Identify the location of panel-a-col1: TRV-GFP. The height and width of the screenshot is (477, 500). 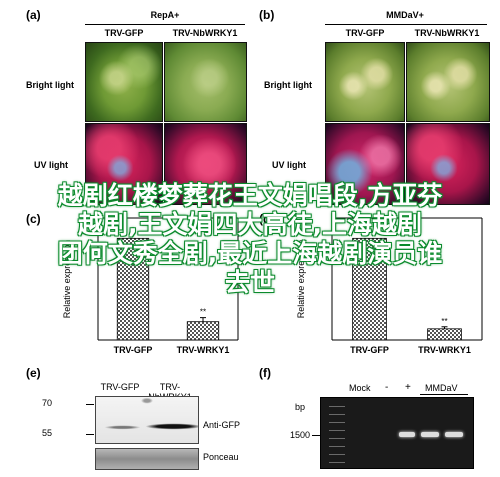
(124, 33).